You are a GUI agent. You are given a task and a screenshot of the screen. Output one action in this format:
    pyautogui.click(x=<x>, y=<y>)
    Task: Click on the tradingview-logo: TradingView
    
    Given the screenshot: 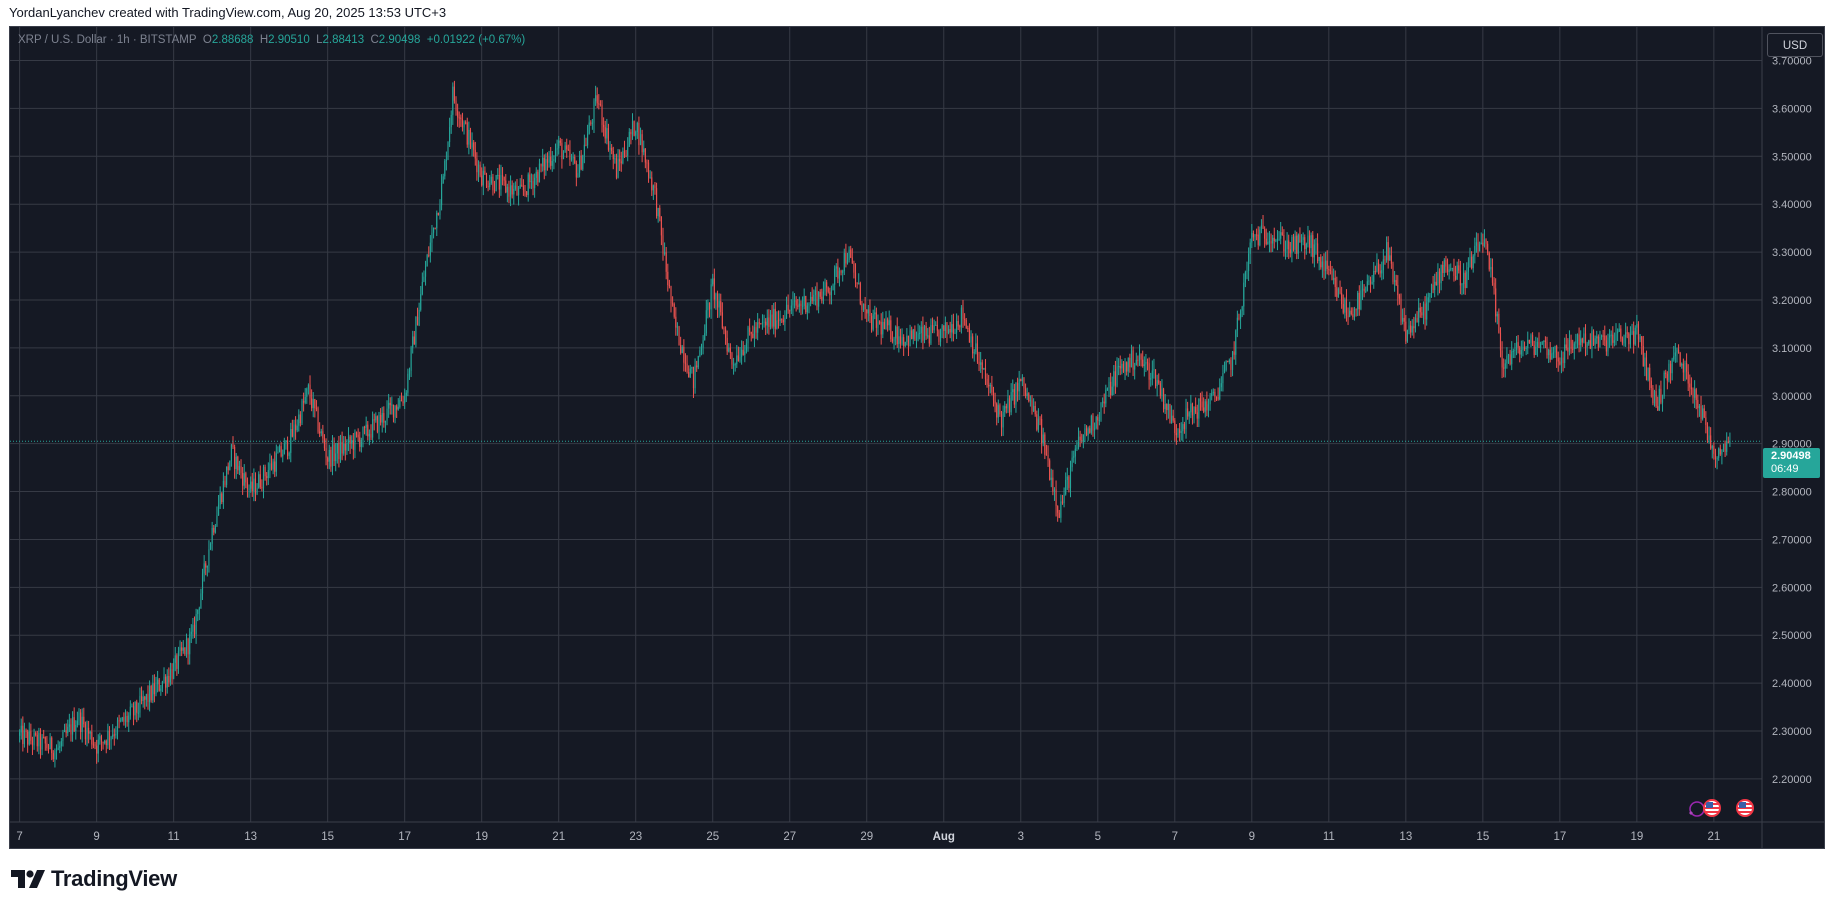 What is the action you would take?
    pyautogui.click(x=94, y=879)
    